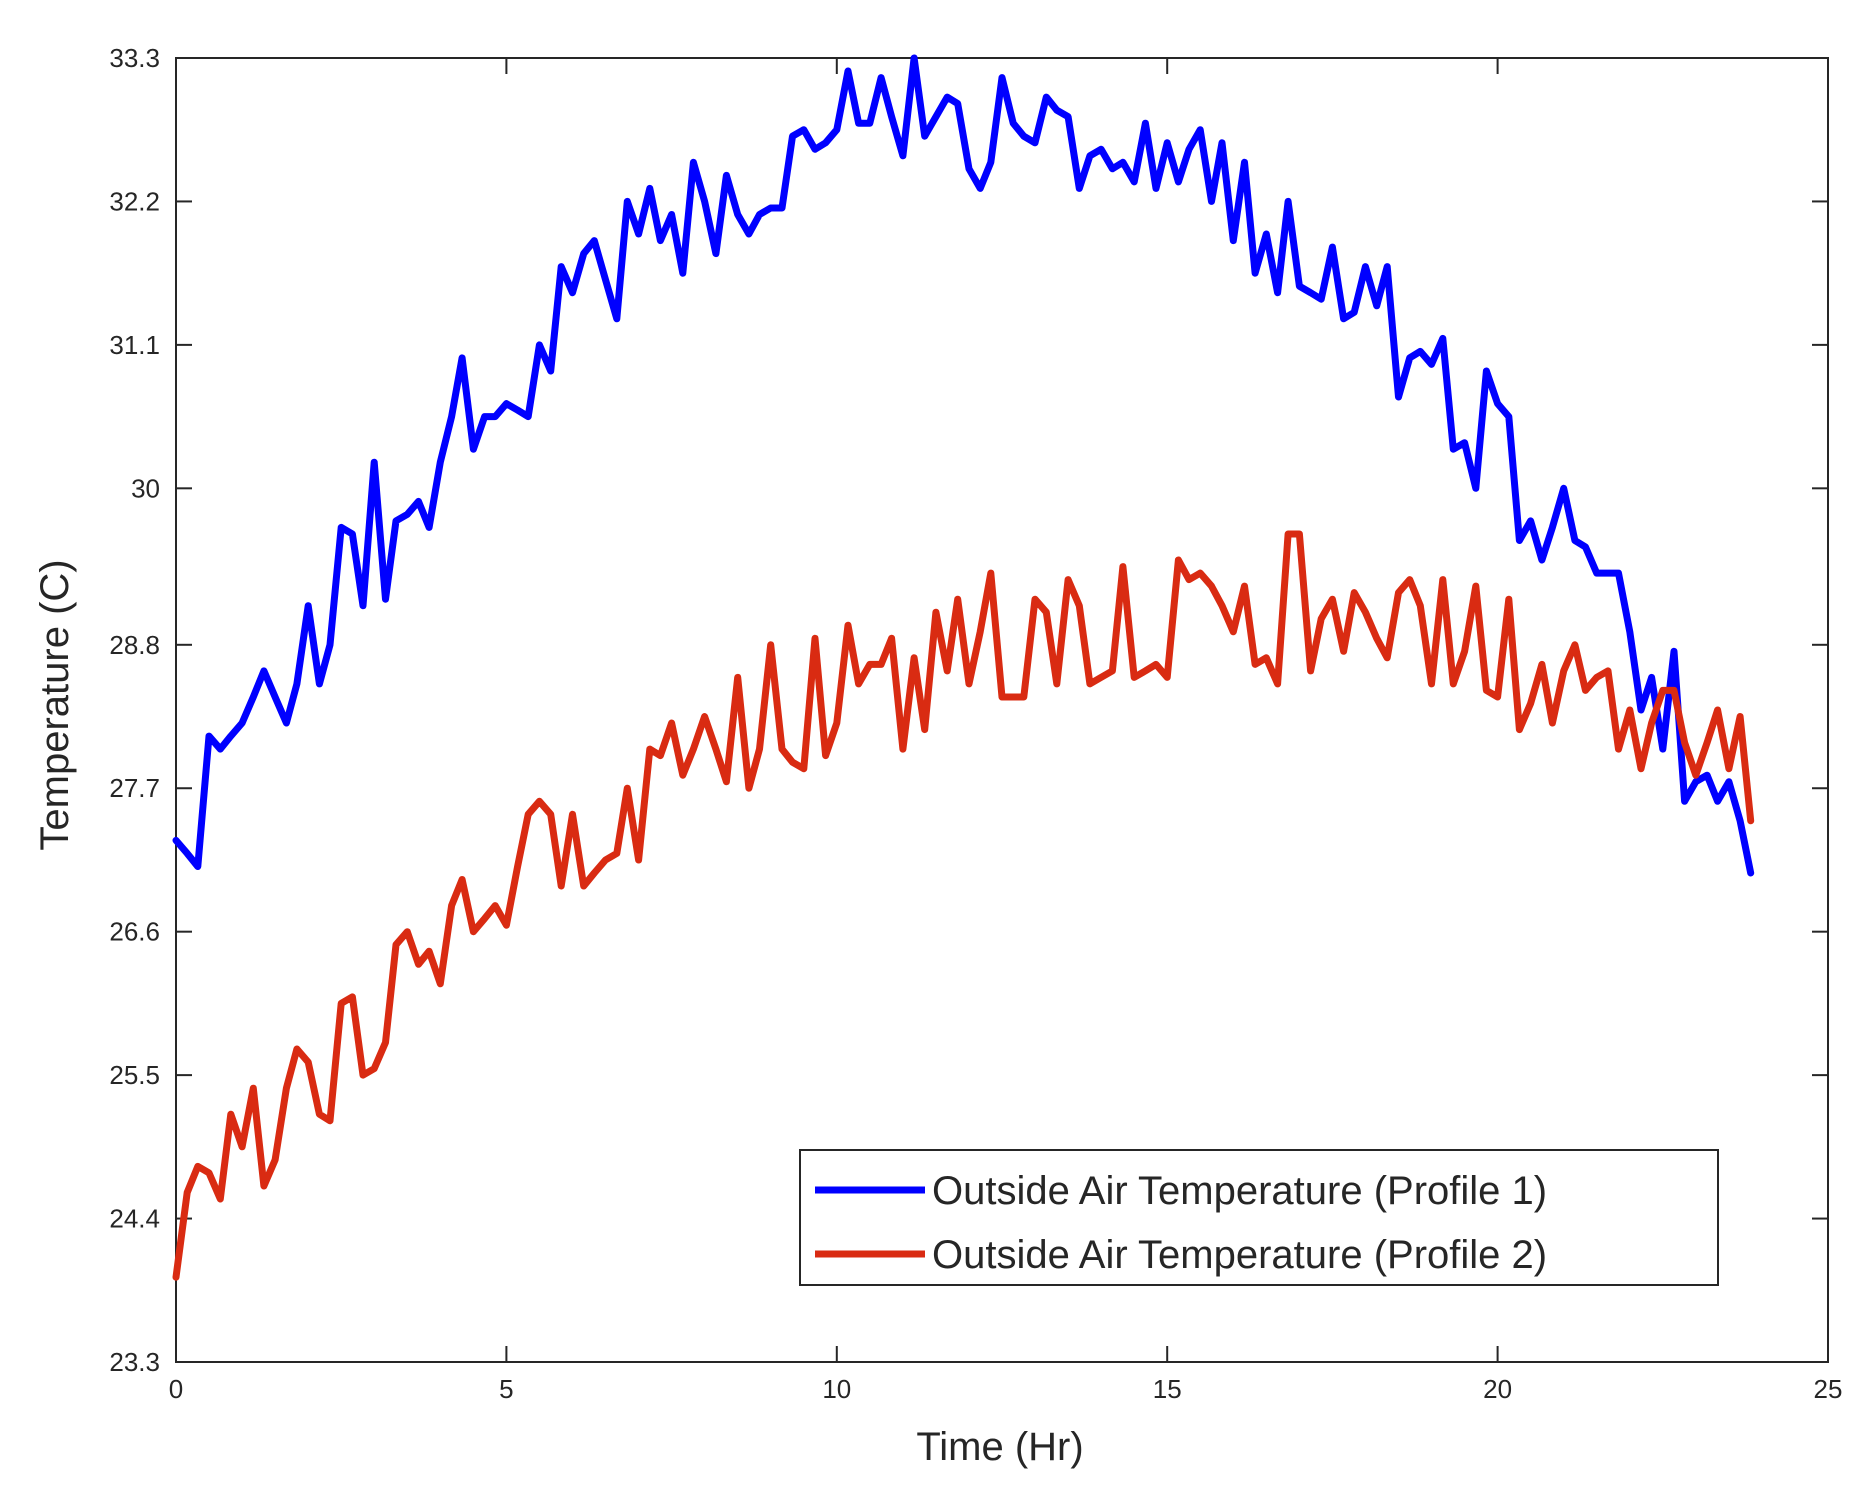 This screenshot has width=1858, height=1507. I want to click on x-tick-label: 10, so click(836, 1389).